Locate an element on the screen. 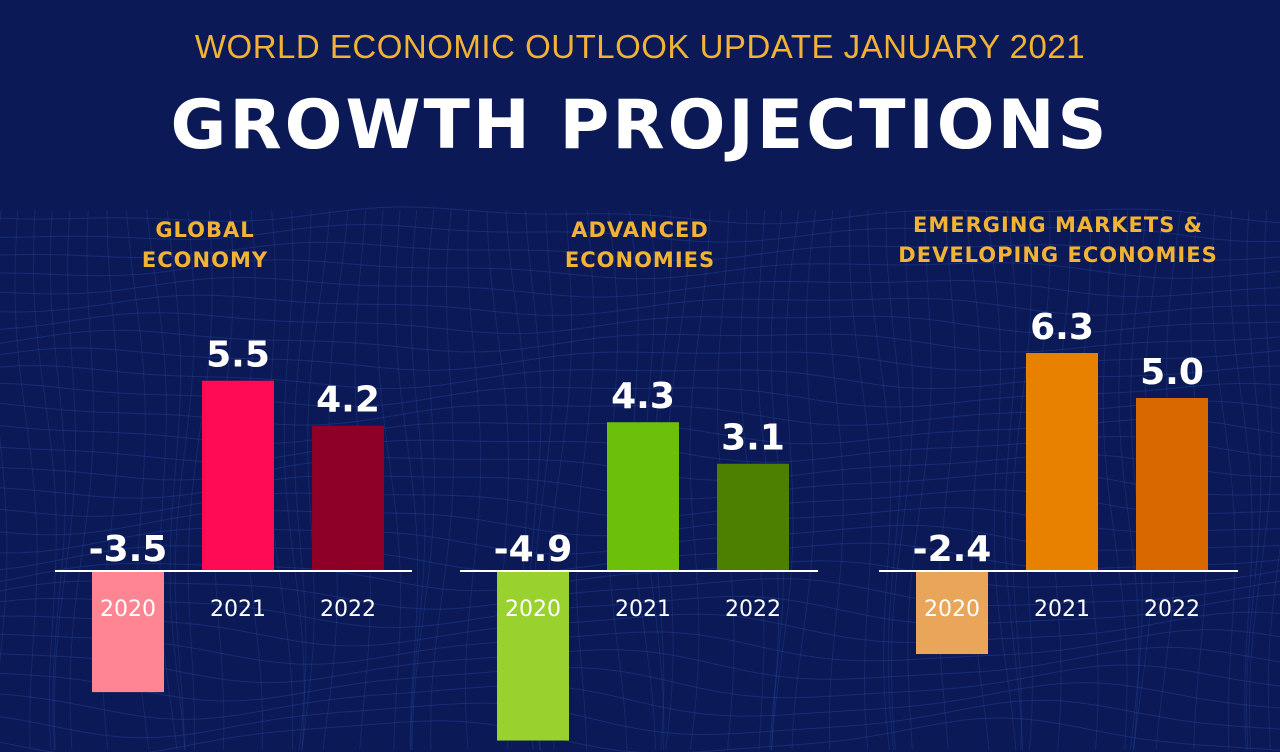  panel-title-emerging-line1: EMERGING MARKETS & is located at coordinates (1058, 225).